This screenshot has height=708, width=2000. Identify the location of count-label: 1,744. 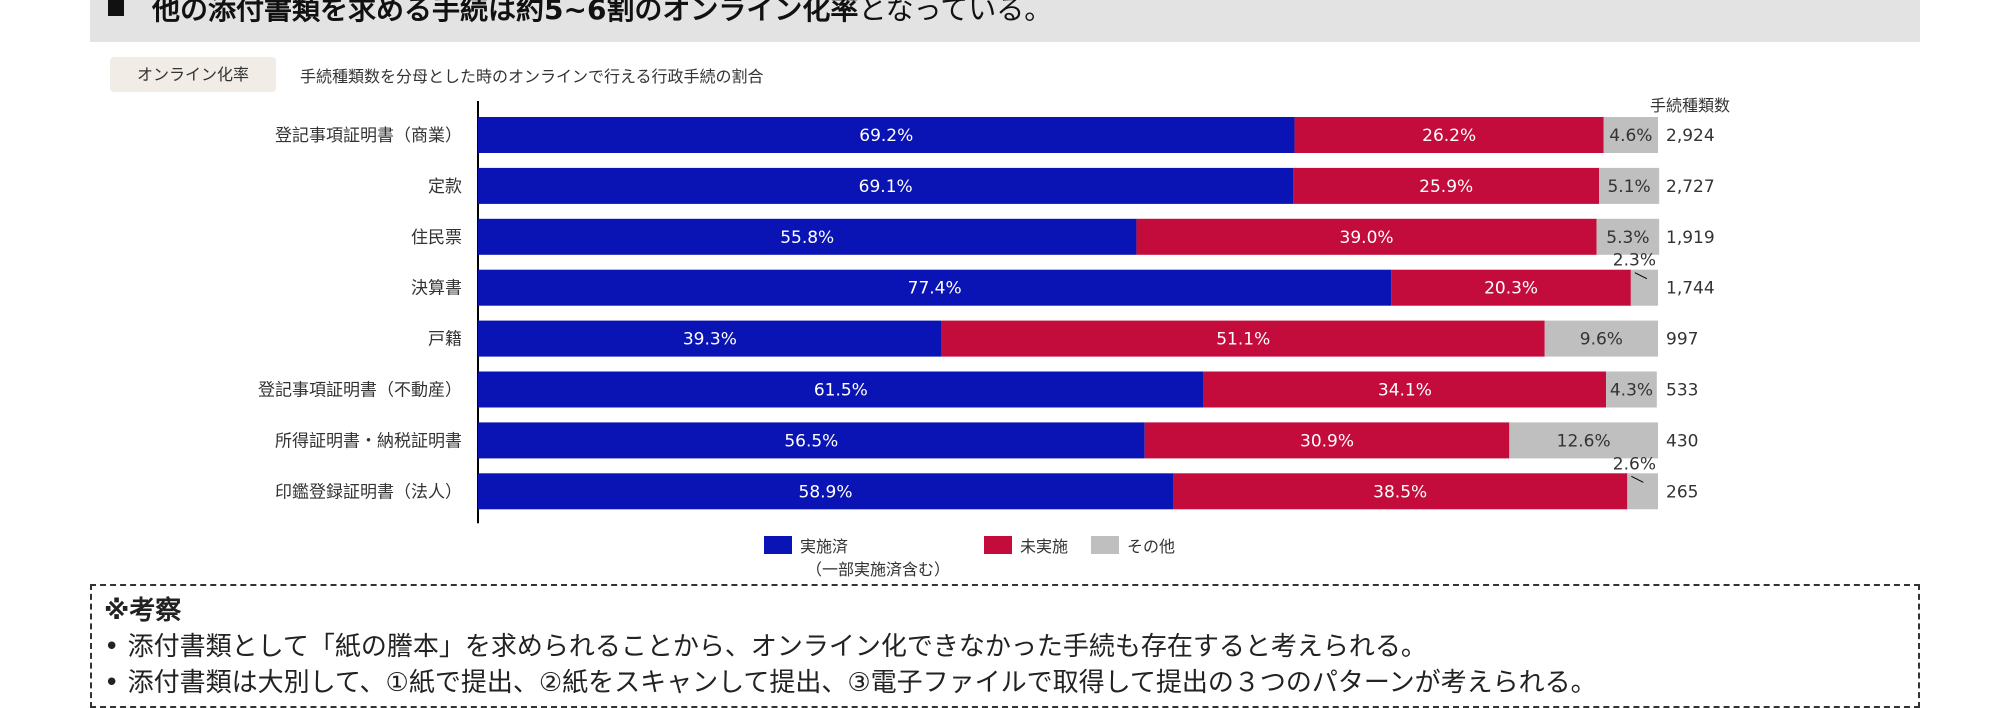
(1690, 289).